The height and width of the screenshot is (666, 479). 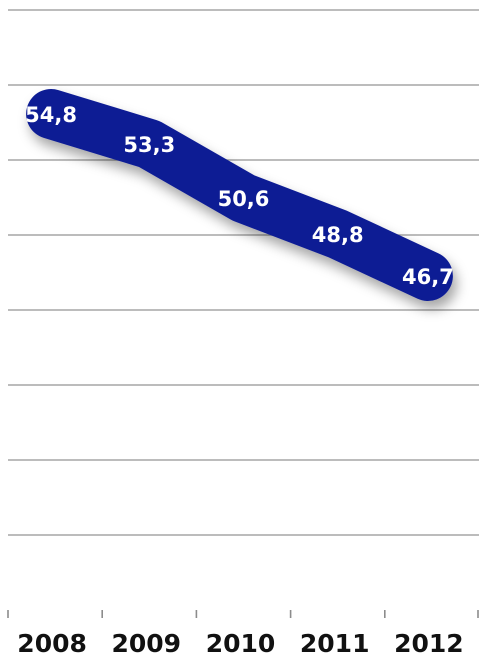 I want to click on data-label: 48,8, so click(x=338, y=235).